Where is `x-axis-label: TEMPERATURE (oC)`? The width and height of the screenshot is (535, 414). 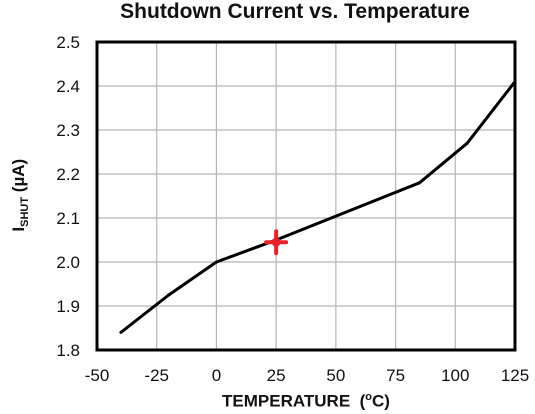 x-axis-label: TEMPERATURE (oC) is located at coordinates (306, 401).